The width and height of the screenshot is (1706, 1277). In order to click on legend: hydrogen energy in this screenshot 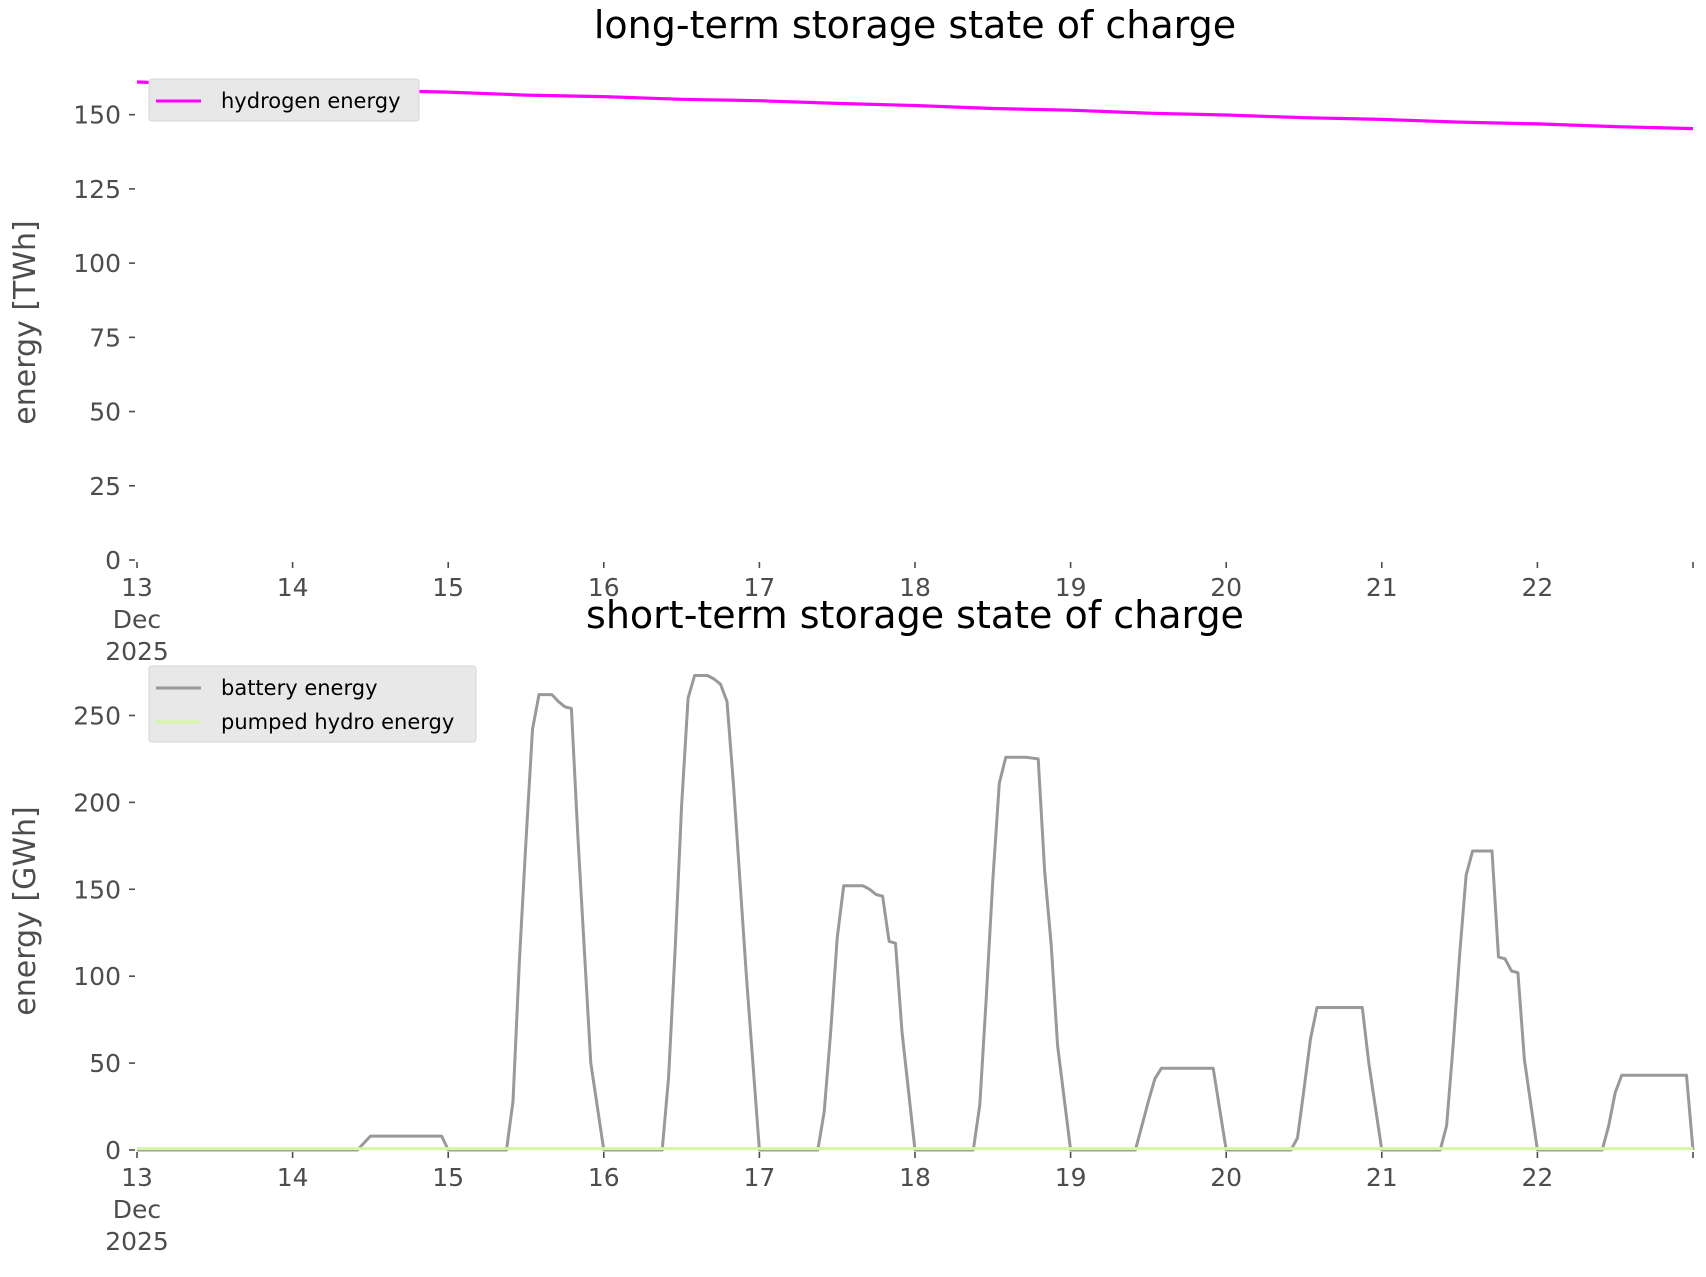, I will do `click(284, 100)`.